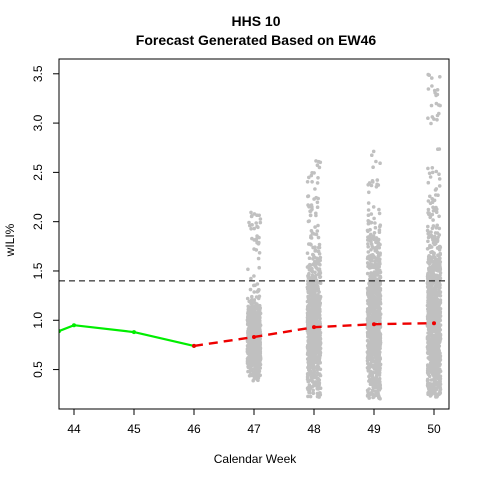  Describe the element at coordinates (38, 73) in the screenshot. I see `y-tick-label: 3.5` at that location.